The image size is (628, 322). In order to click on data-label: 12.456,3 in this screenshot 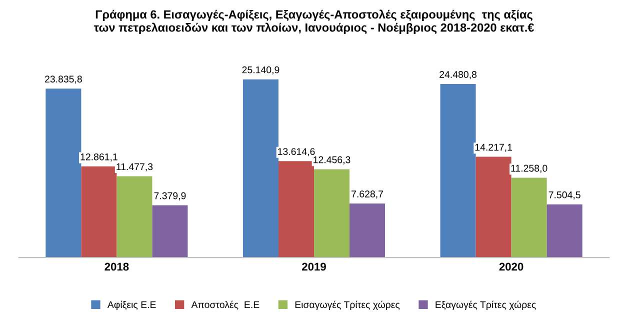, I will do `click(332, 160)`.